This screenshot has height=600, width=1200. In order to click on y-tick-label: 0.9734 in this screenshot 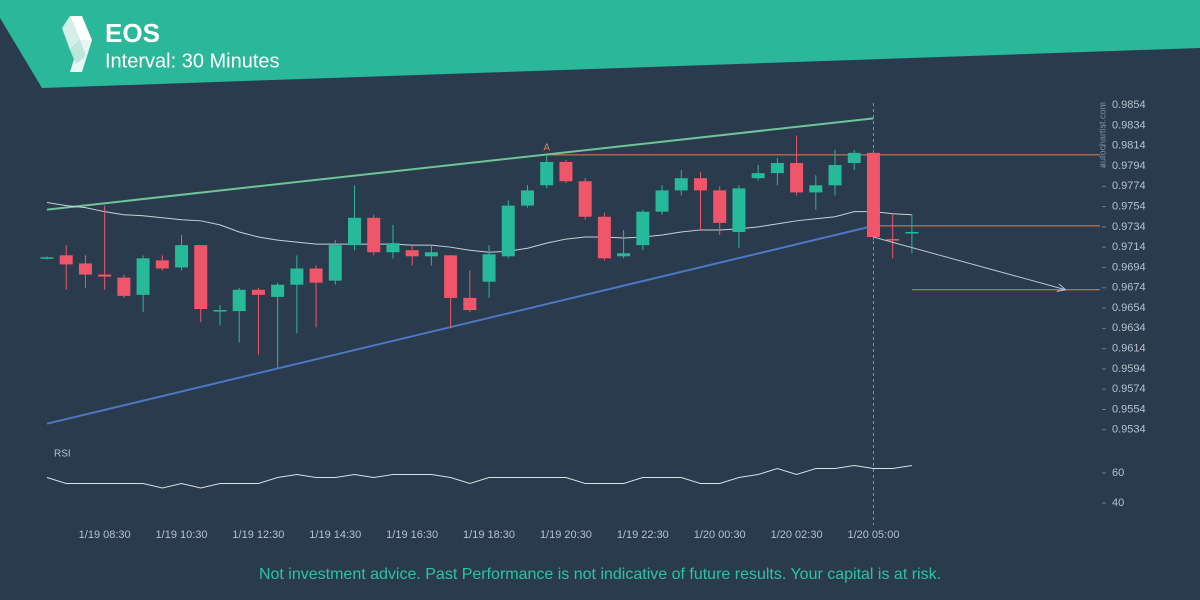, I will do `click(1129, 227)`.